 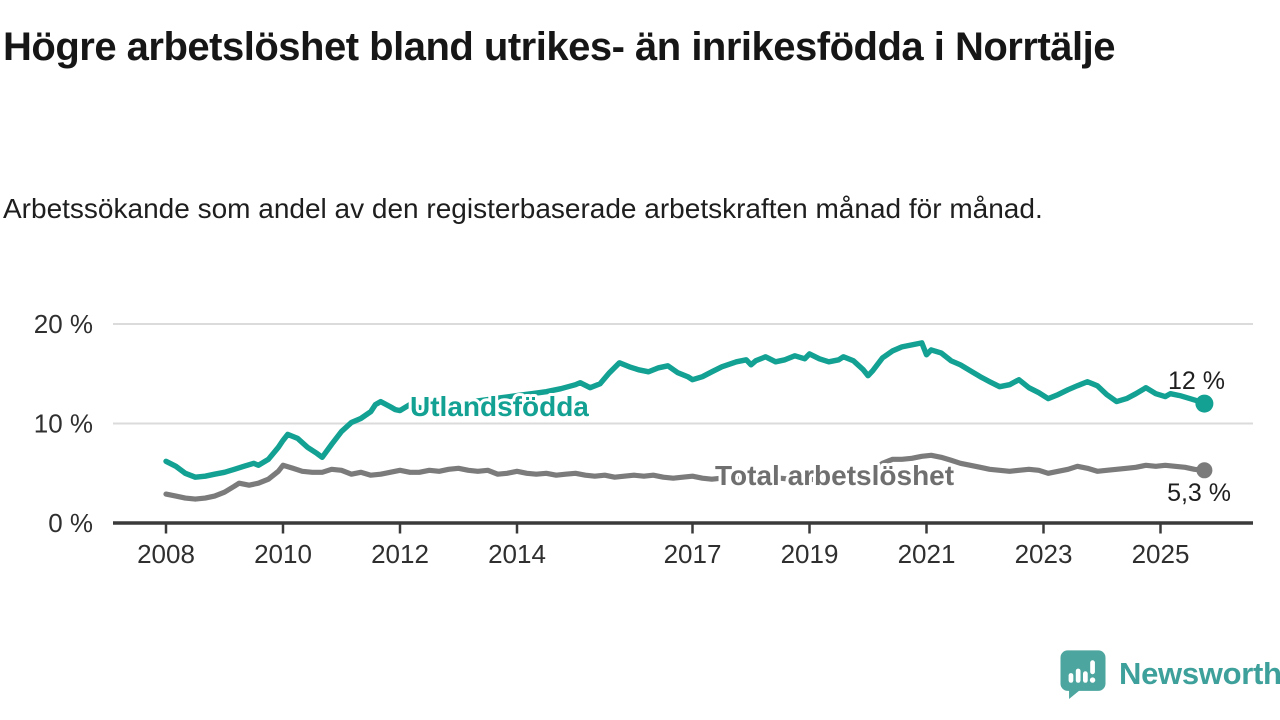 What do you see at coordinates (1199, 673) in the screenshot?
I see `newsworthy-wordmark: Newsworthy` at bounding box center [1199, 673].